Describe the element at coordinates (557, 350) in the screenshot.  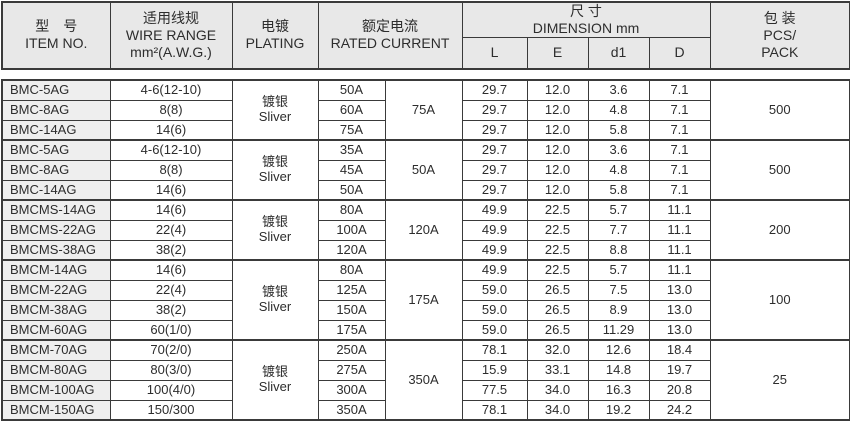
I see `dim-e-cell: 32.0` at that location.